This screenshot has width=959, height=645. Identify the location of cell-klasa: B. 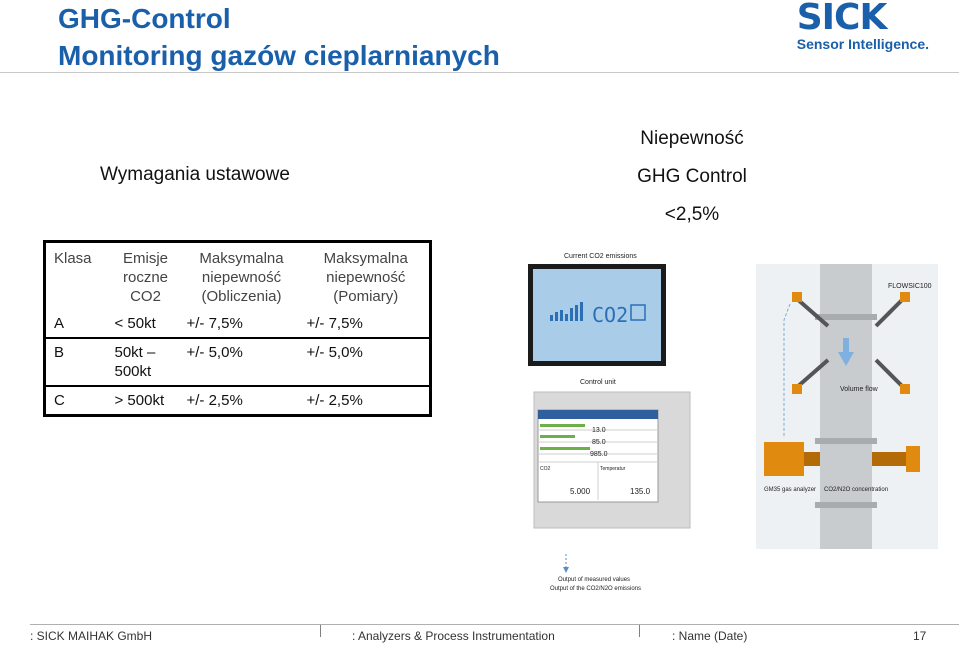
(76, 361).